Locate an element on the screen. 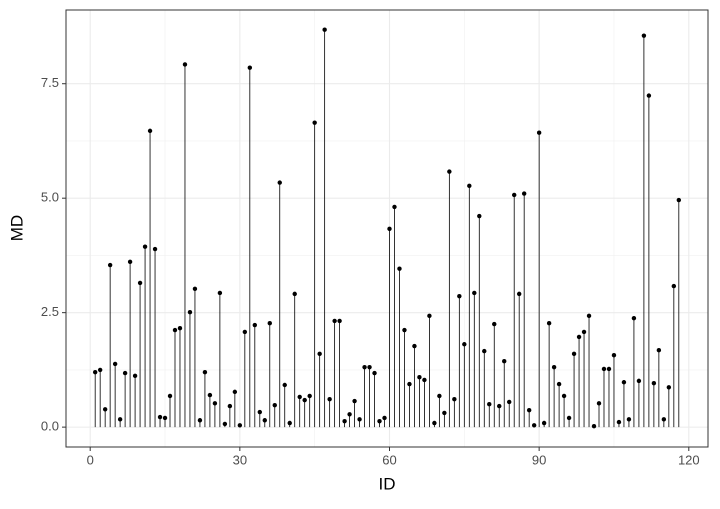 The height and width of the screenshot is (509, 720). x-tick-label: 90 is located at coordinates (539, 459).